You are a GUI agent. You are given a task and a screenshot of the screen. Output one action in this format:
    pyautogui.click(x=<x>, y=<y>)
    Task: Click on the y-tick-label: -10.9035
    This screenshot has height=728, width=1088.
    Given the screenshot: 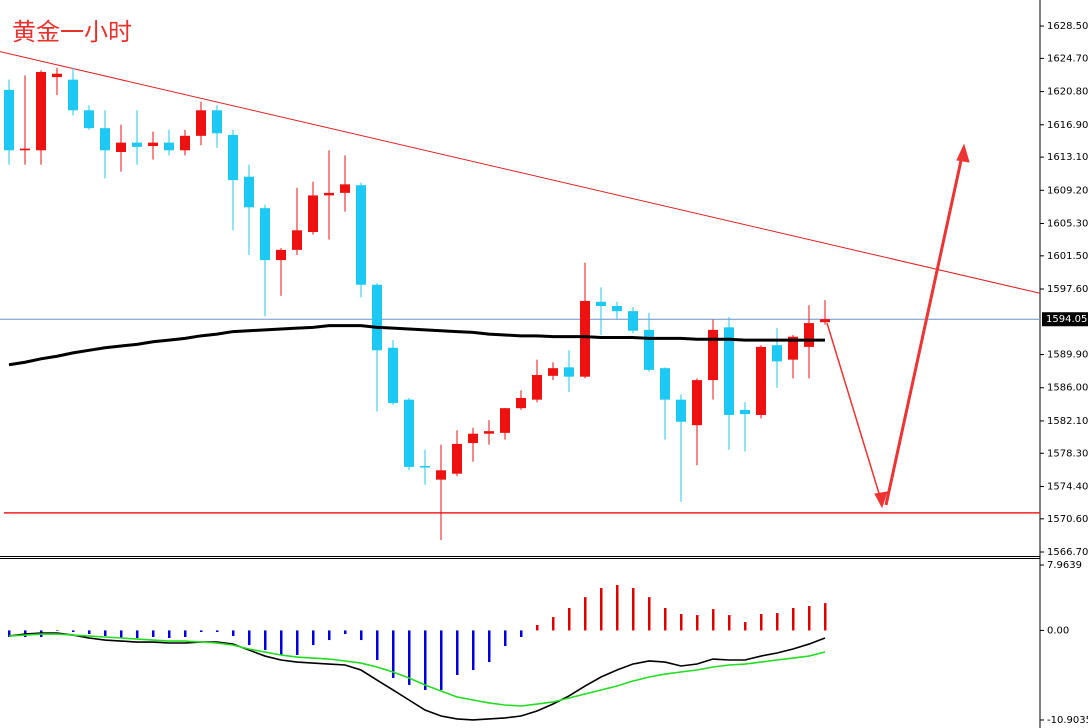 What is the action you would take?
    pyautogui.click(x=1067, y=720)
    